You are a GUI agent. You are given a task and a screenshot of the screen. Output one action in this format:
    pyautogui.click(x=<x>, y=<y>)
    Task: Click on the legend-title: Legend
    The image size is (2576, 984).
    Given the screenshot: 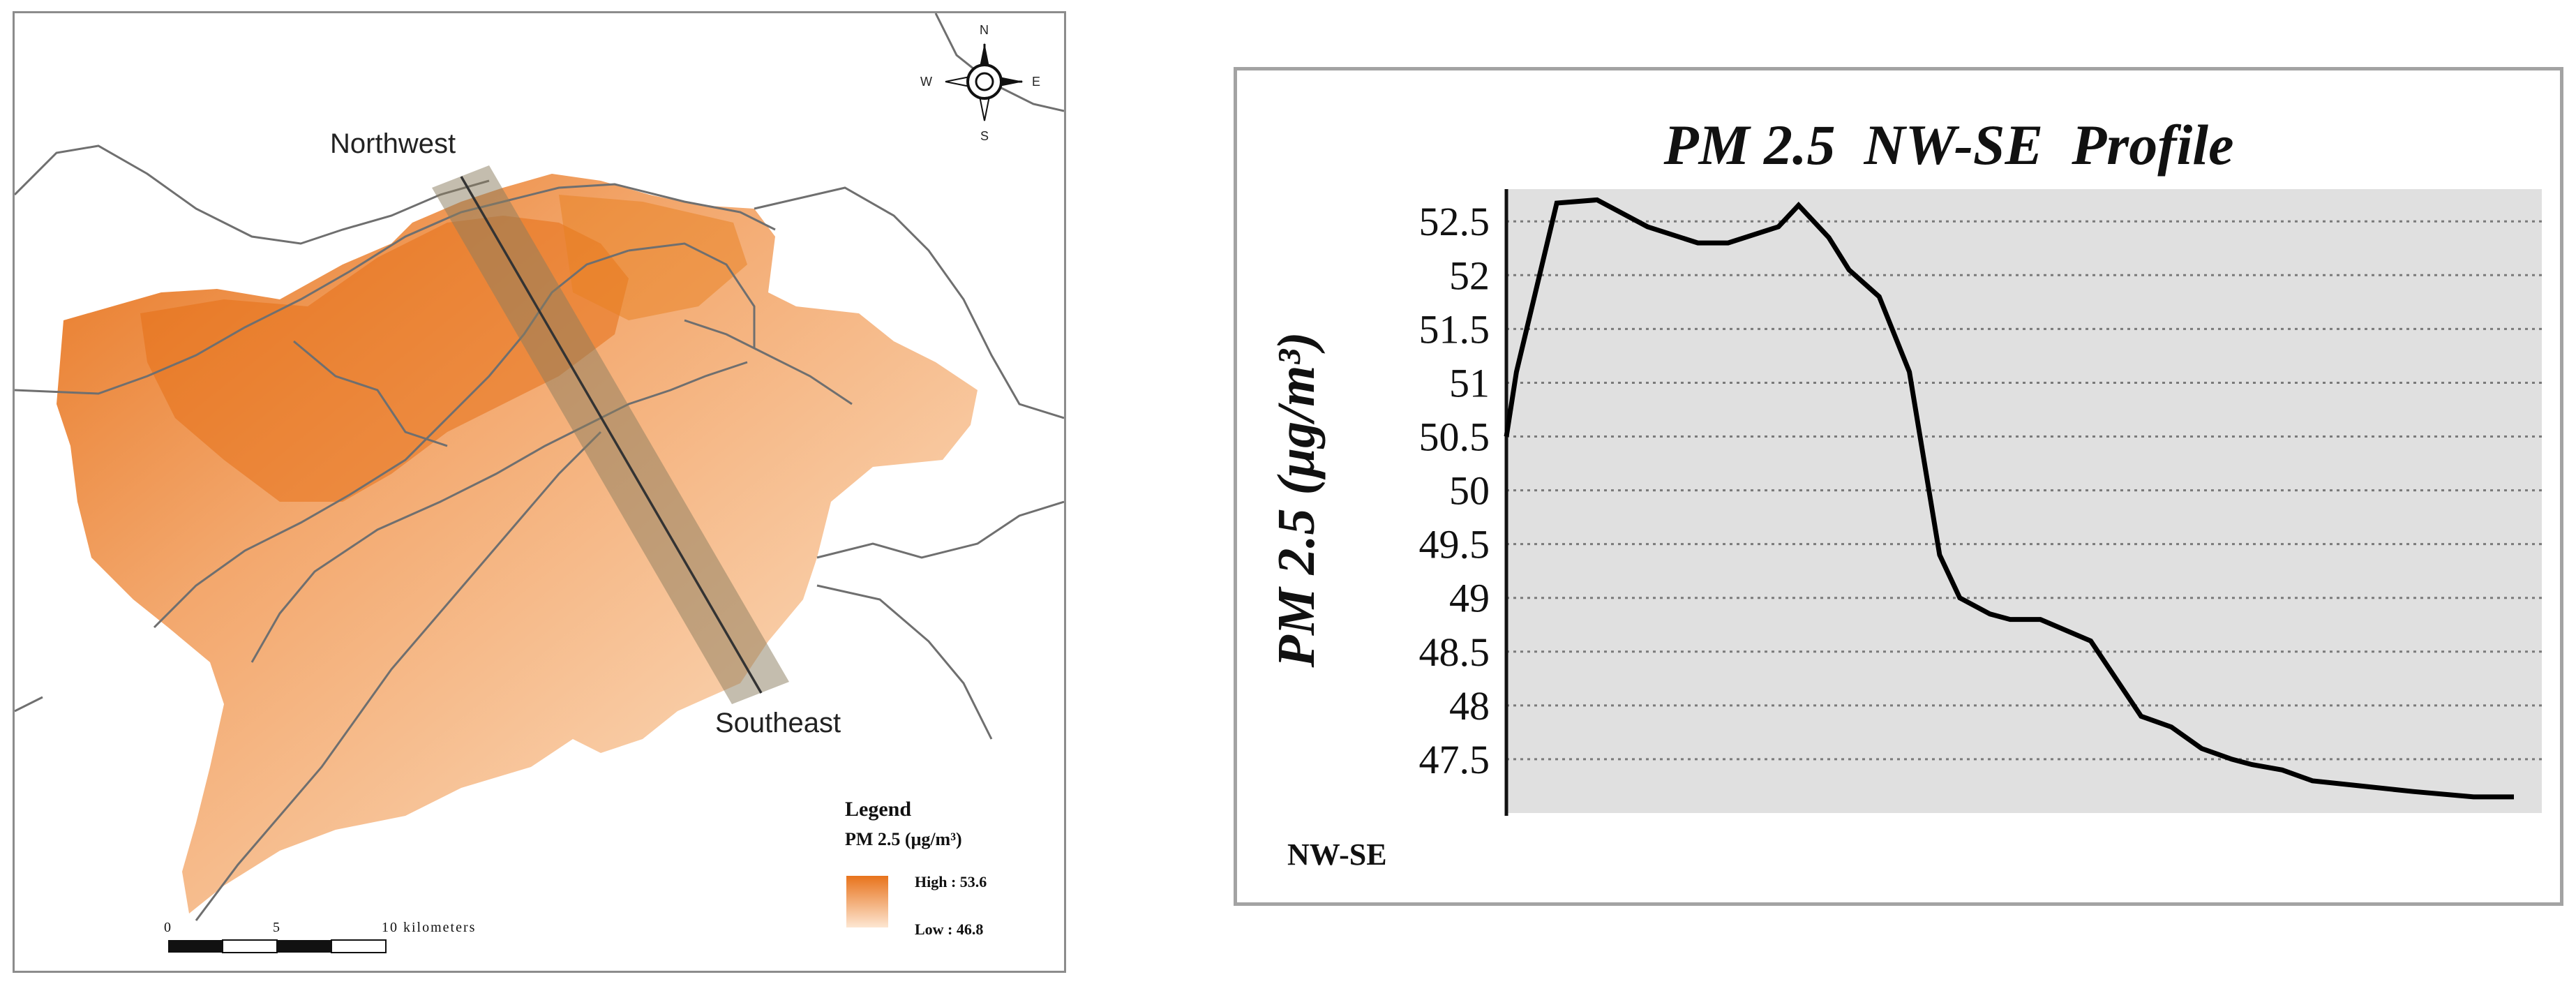 What is the action you would take?
    pyautogui.click(x=878, y=809)
    